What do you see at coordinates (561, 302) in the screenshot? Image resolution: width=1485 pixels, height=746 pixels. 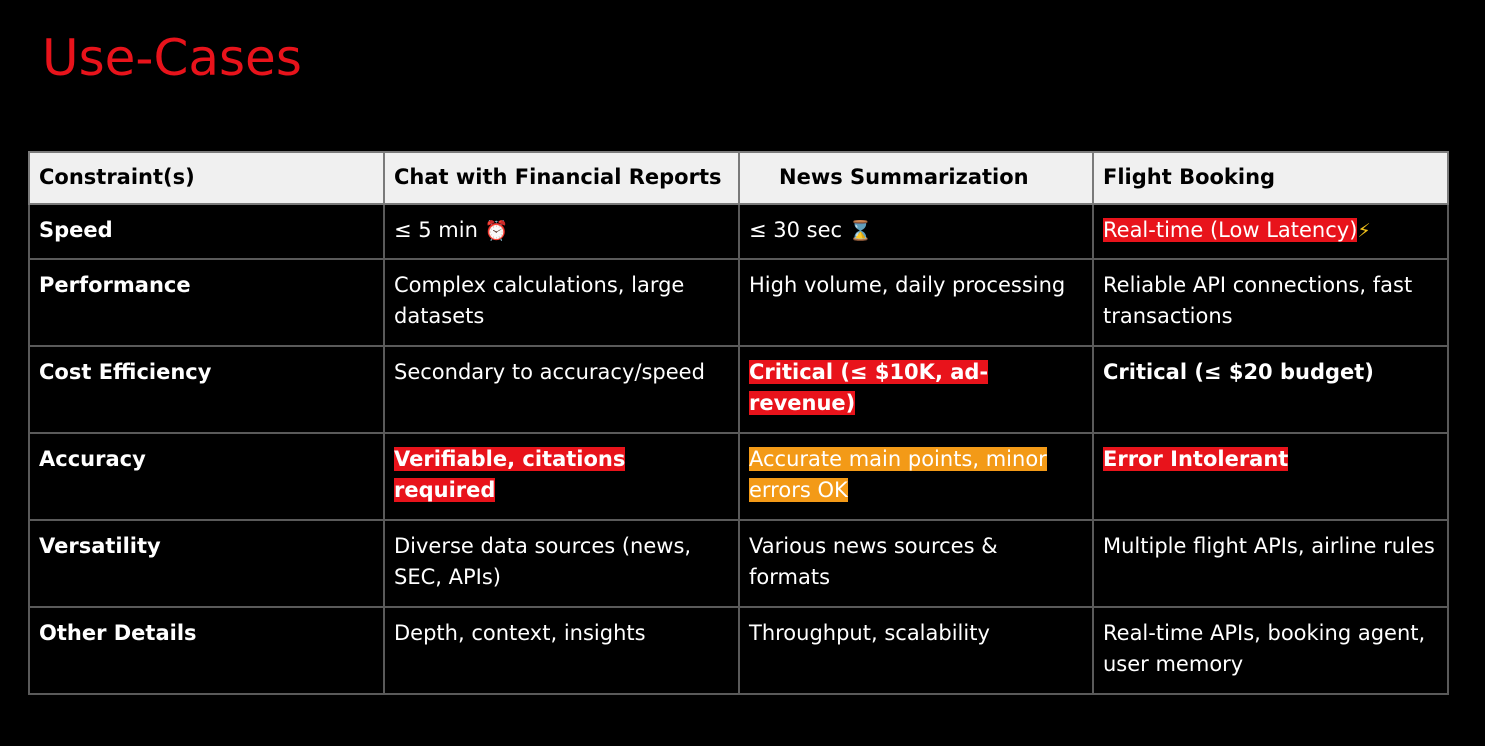 I see `cell-performance-financial: Complex calculations, large datasets` at bounding box center [561, 302].